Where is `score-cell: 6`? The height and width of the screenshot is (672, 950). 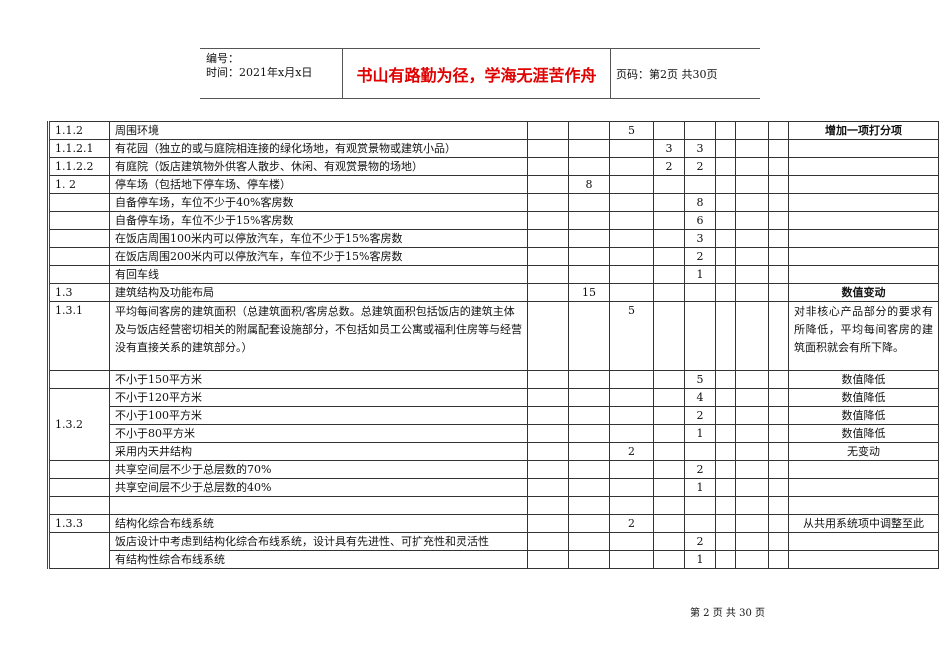 score-cell: 6 is located at coordinates (700, 220).